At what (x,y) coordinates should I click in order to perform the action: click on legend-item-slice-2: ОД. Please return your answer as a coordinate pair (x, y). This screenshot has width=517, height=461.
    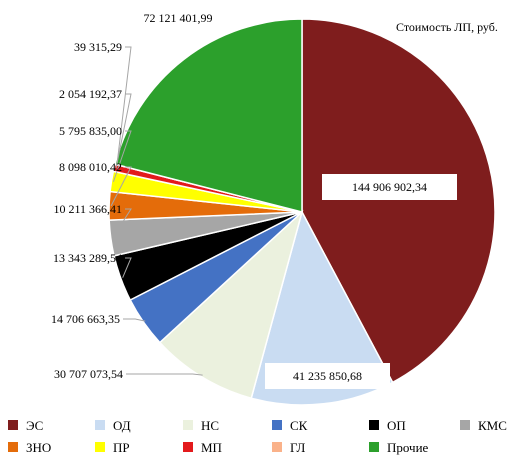
    Looking at the image, I should click on (113, 425).